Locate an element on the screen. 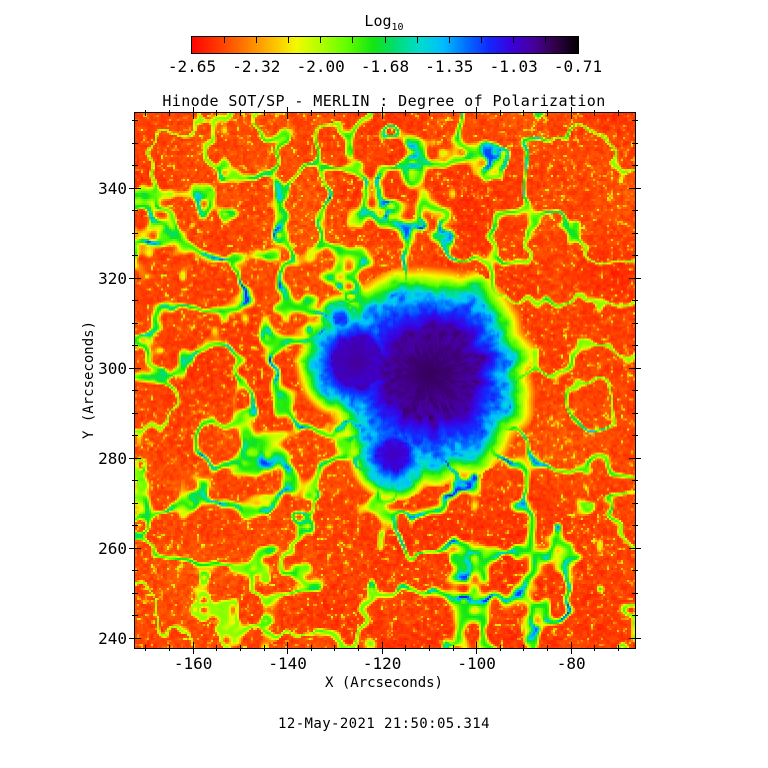  colorbar-tick-label: -1.35 is located at coordinates (449, 66).